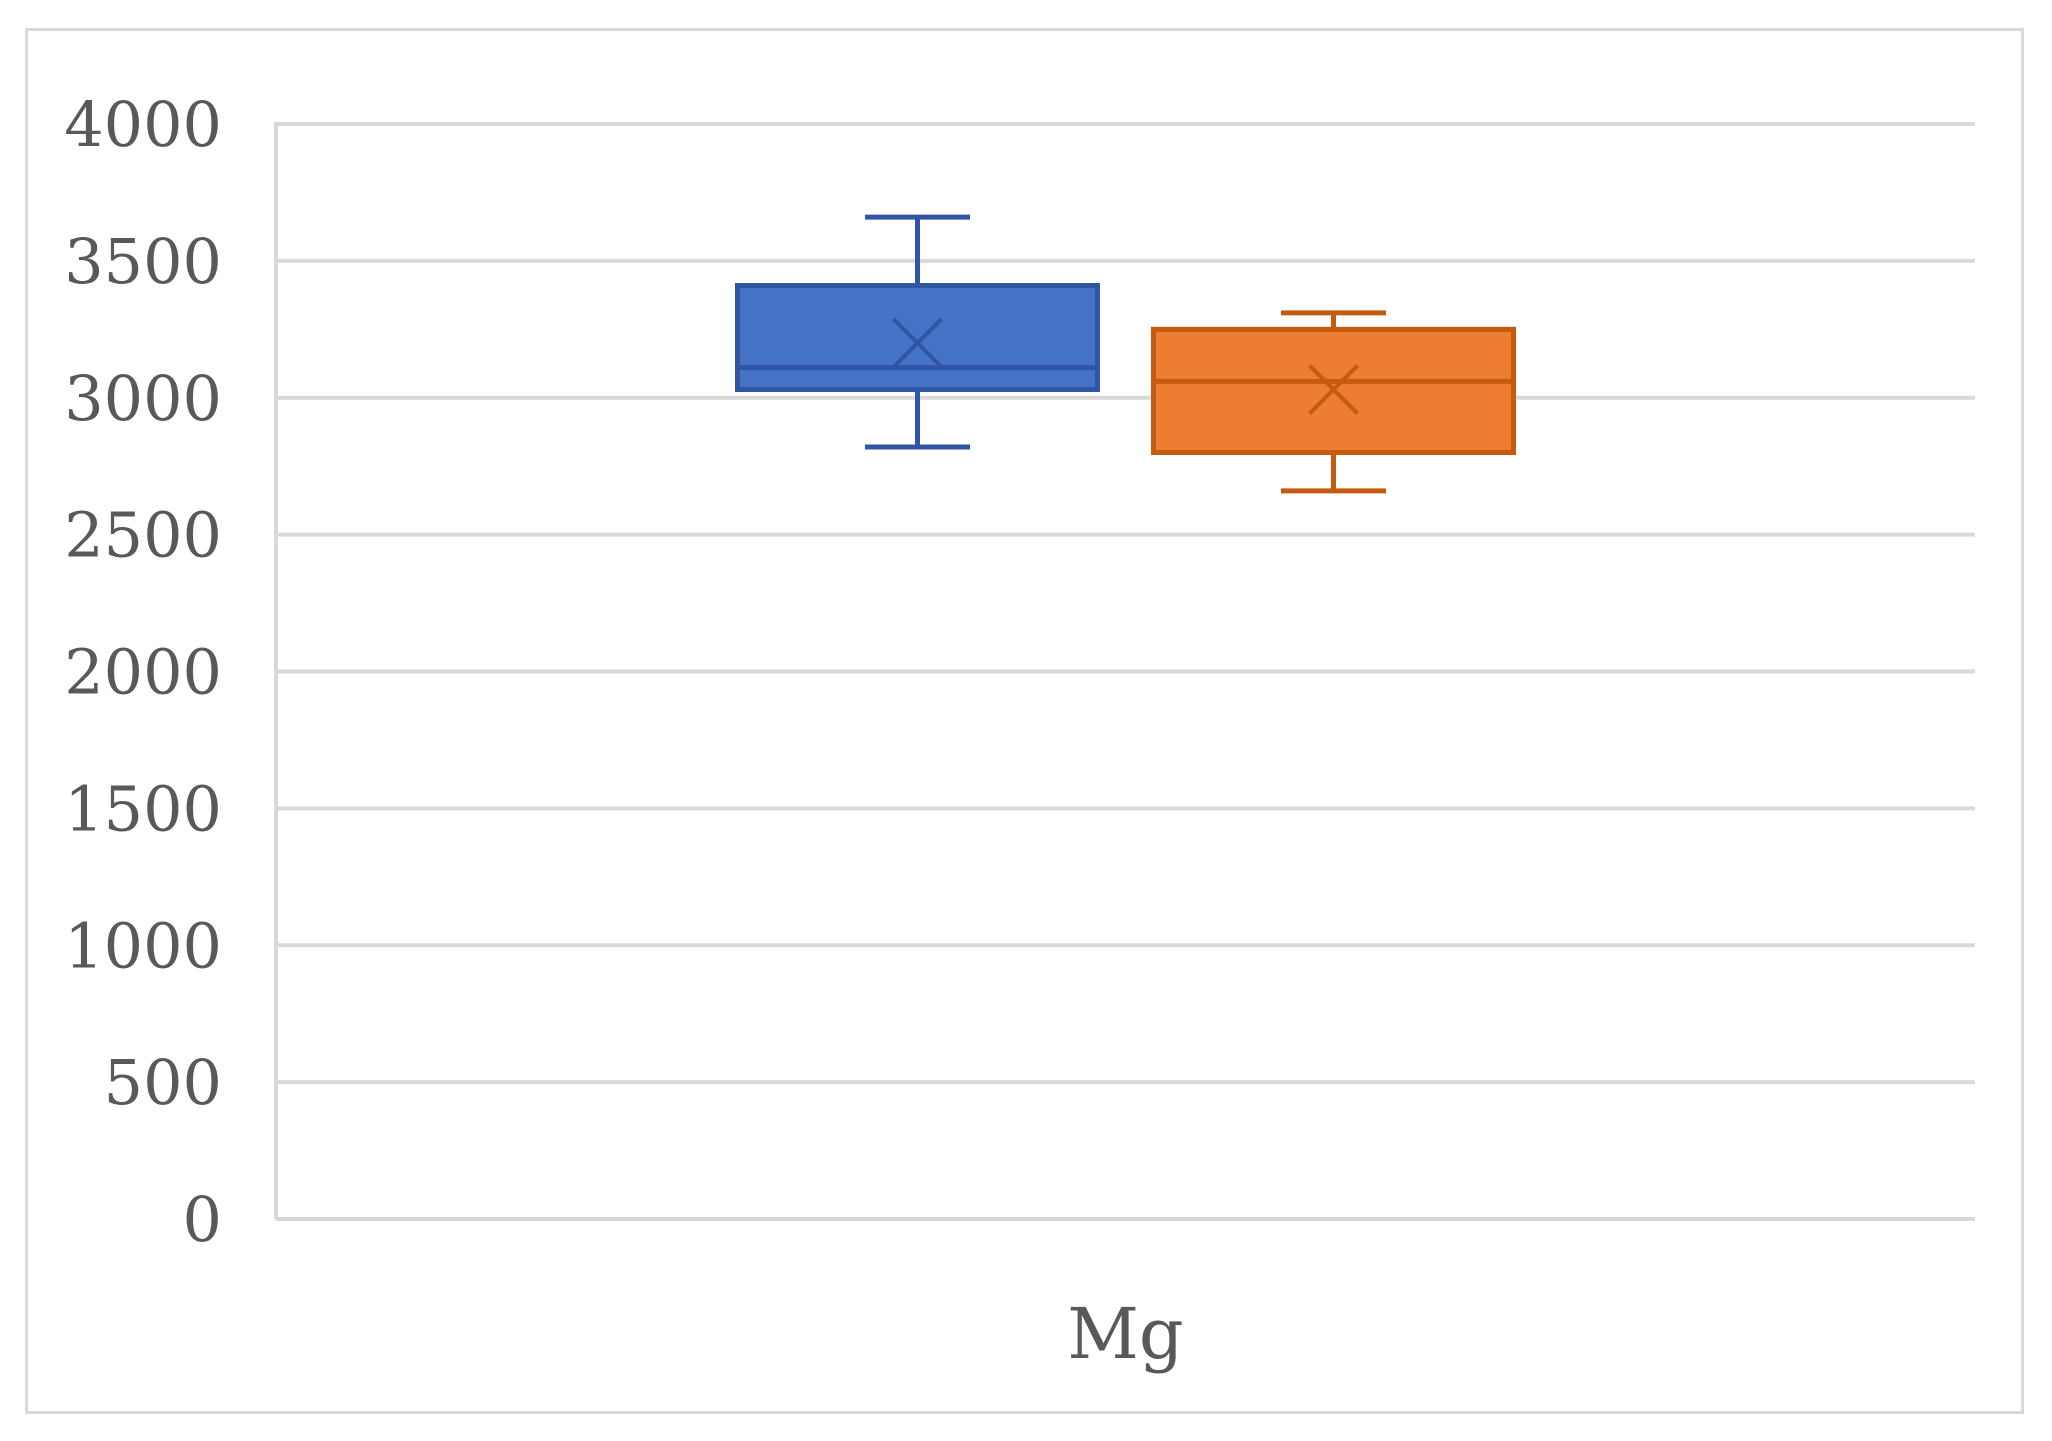  What do you see at coordinates (143, 672) in the screenshot?
I see `y-tick-label-2000: 2000` at bounding box center [143, 672].